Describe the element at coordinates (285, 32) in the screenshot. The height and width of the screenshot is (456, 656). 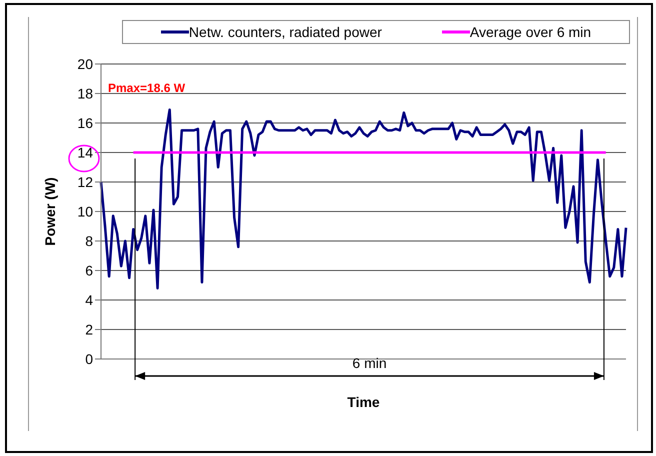
I see `legend-label: Netw. counters, radiated power` at that location.